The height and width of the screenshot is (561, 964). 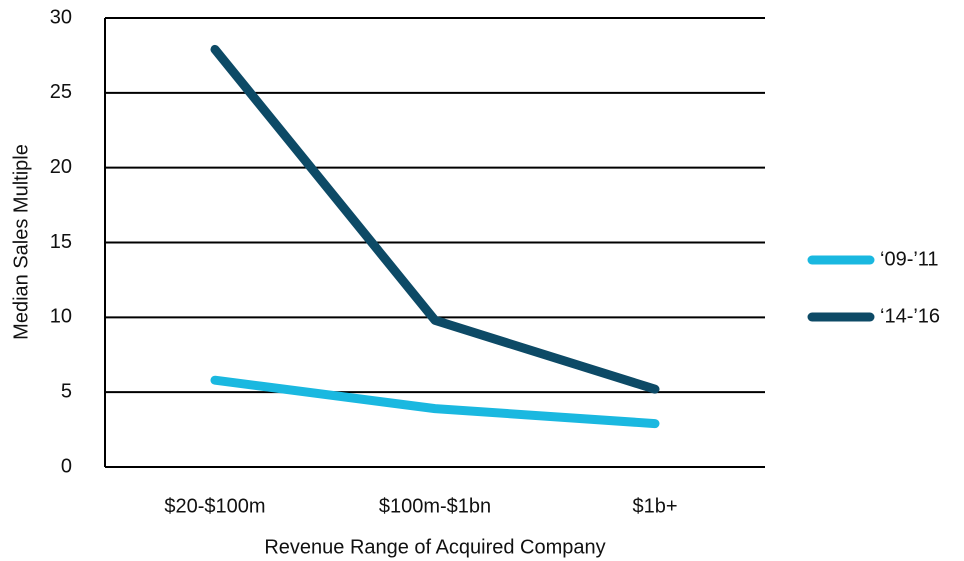 What do you see at coordinates (61, 17) in the screenshot?
I see `y-tick-label: 30` at bounding box center [61, 17].